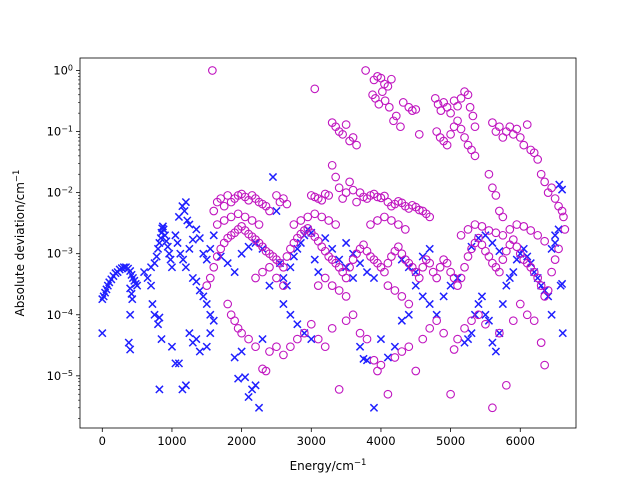  Describe the element at coordinates (241, 441) in the screenshot. I see `x-tick-label: 2000` at that location.